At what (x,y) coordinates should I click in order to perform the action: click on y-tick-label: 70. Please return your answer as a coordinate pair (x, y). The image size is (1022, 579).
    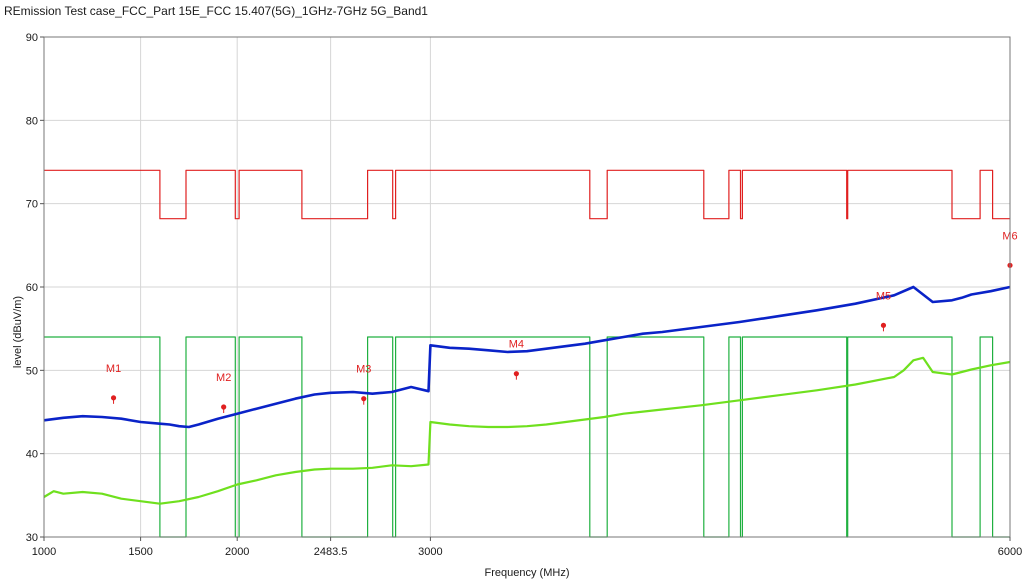
    Looking at the image, I should click on (32, 205).